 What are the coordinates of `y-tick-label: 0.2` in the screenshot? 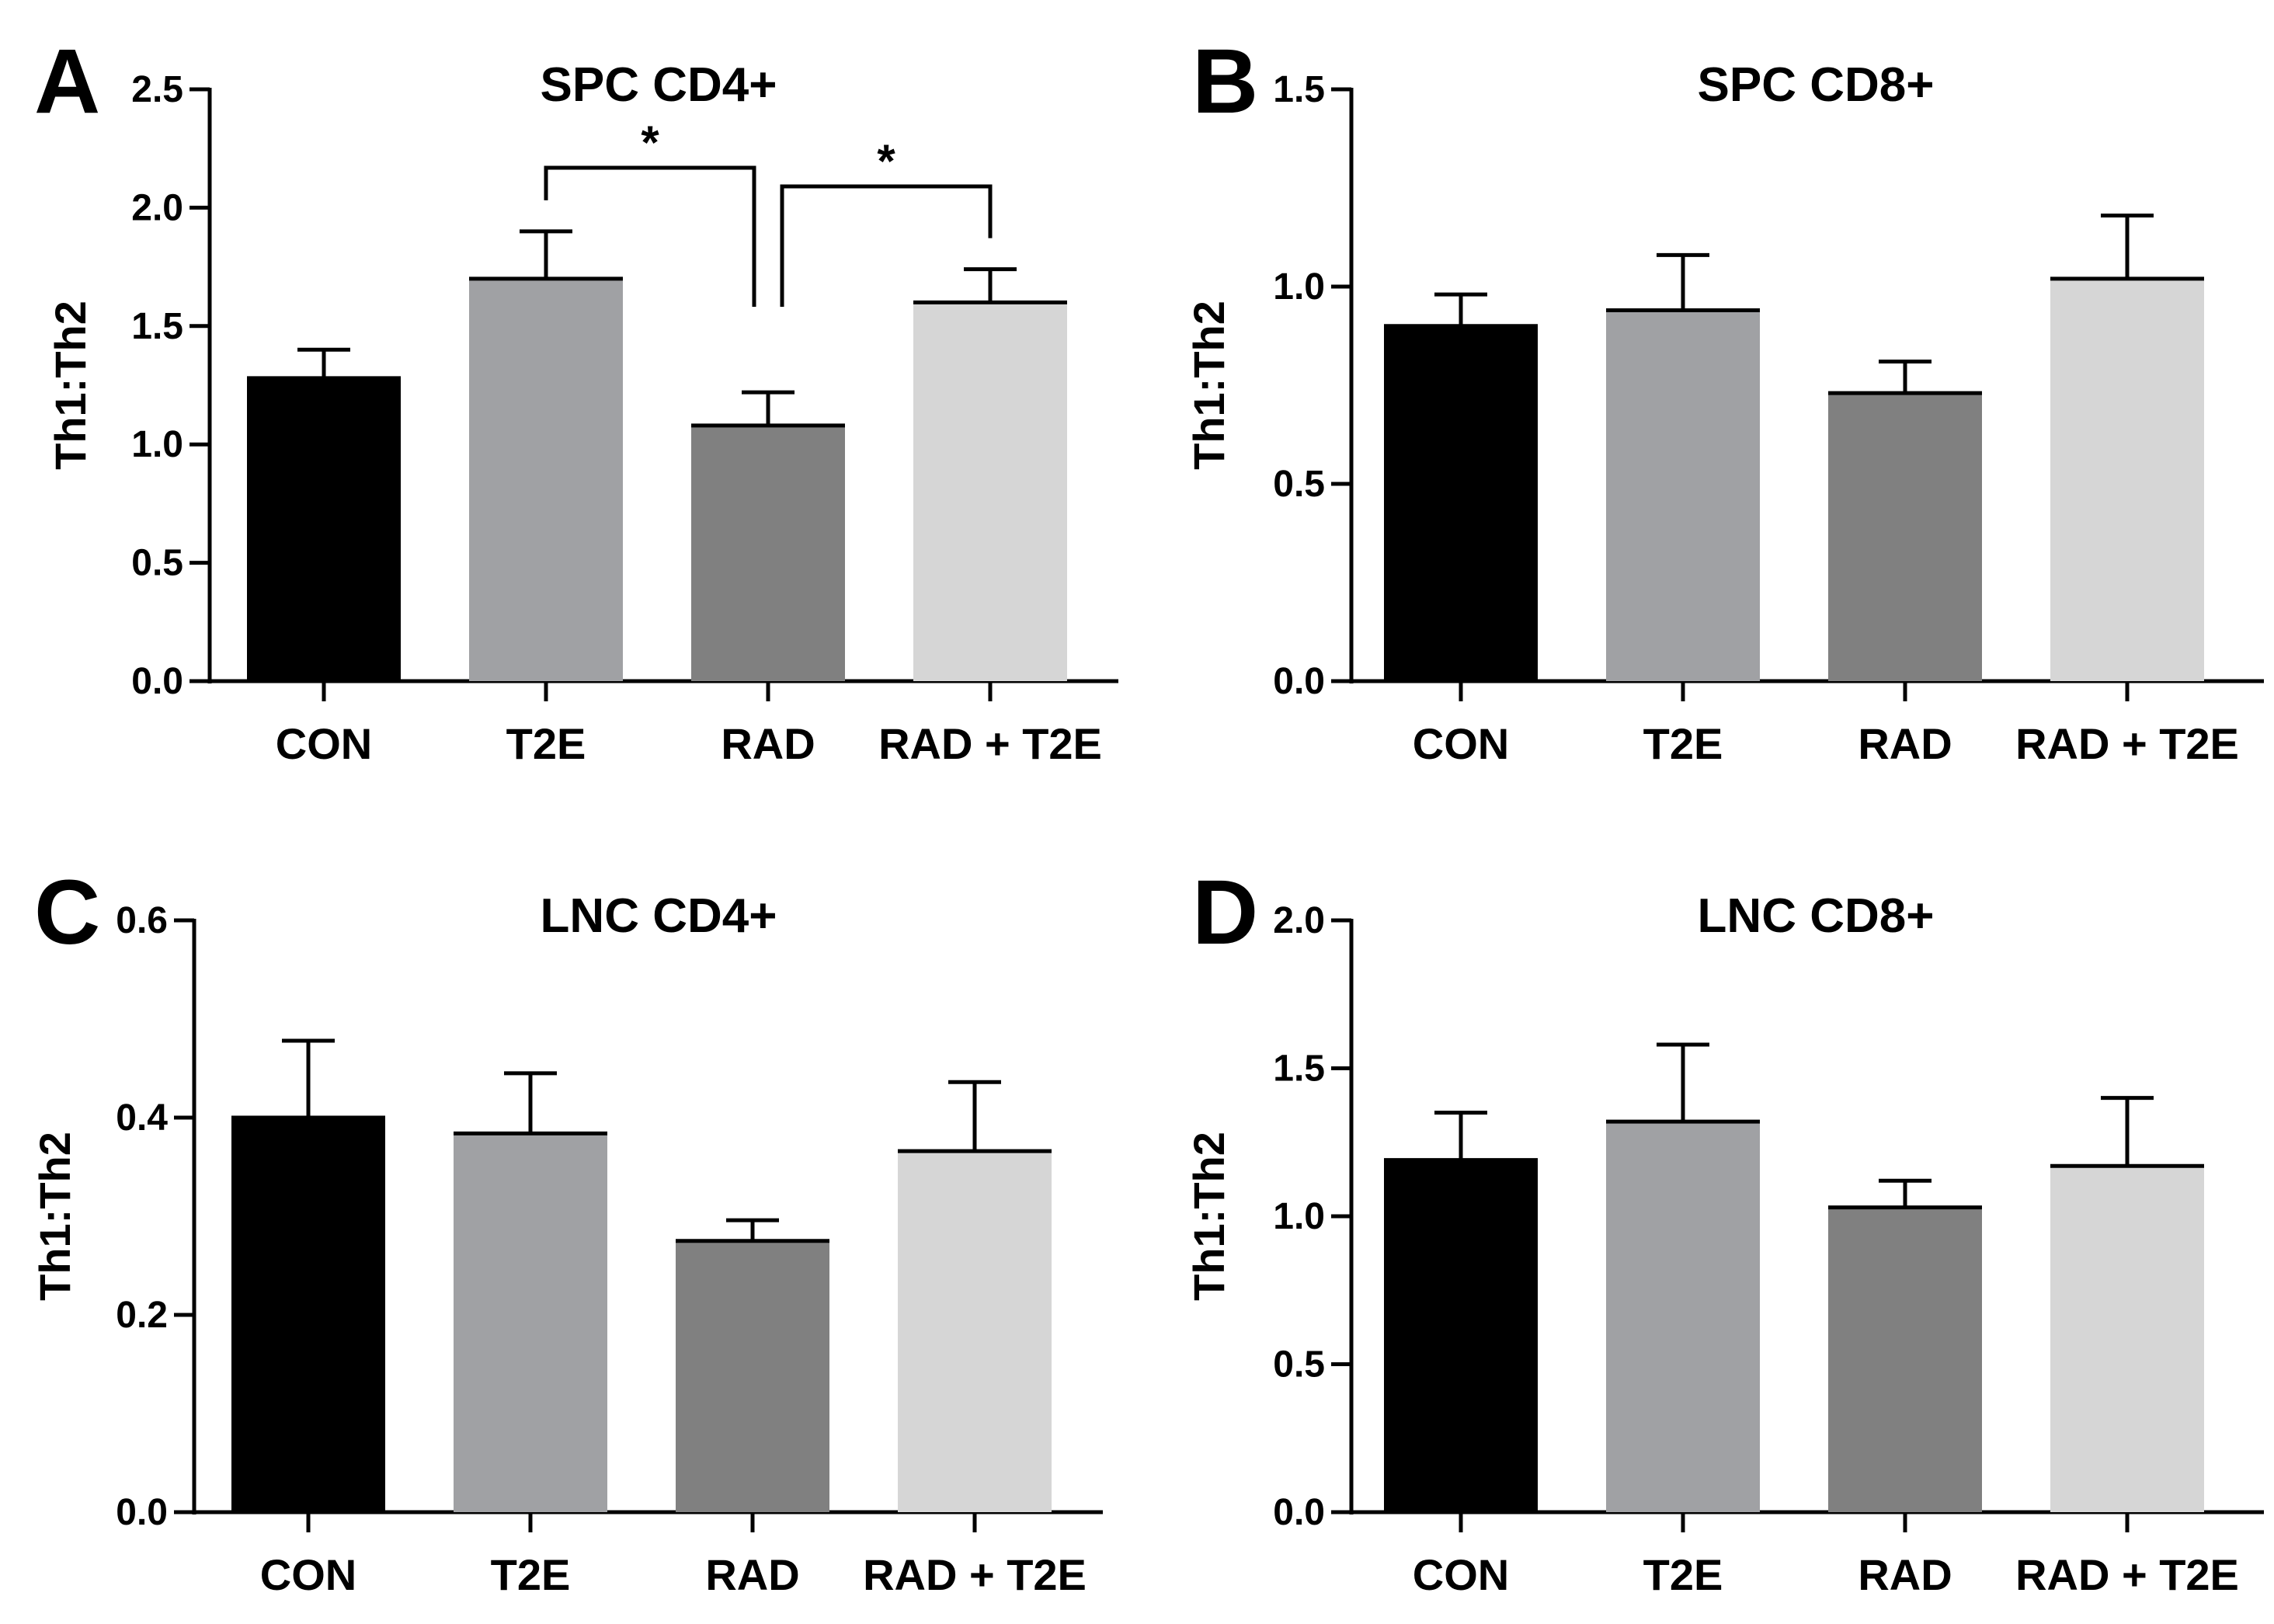 It's located at (142, 1315).